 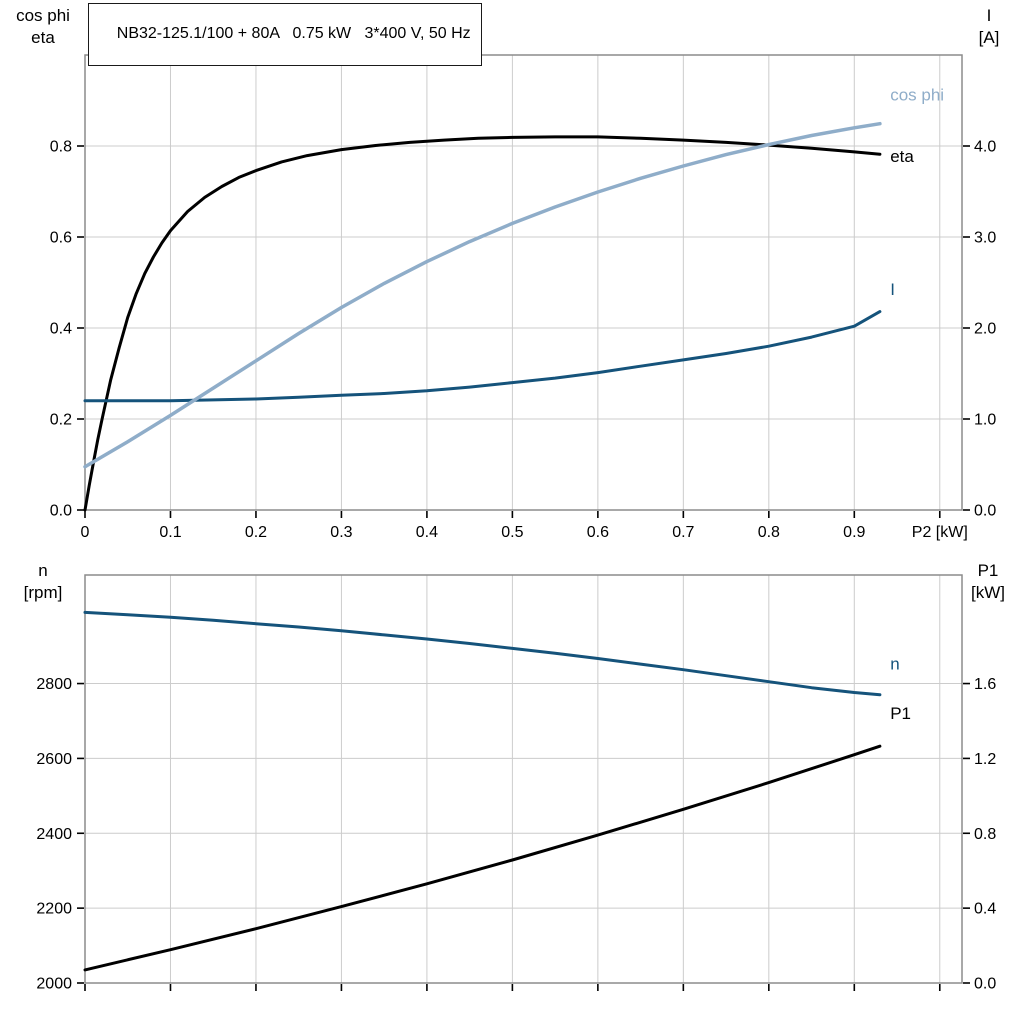 What do you see at coordinates (43, 582) in the screenshot?
I see `bottom-left-axis-title: n [rpm]` at bounding box center [43, 582].